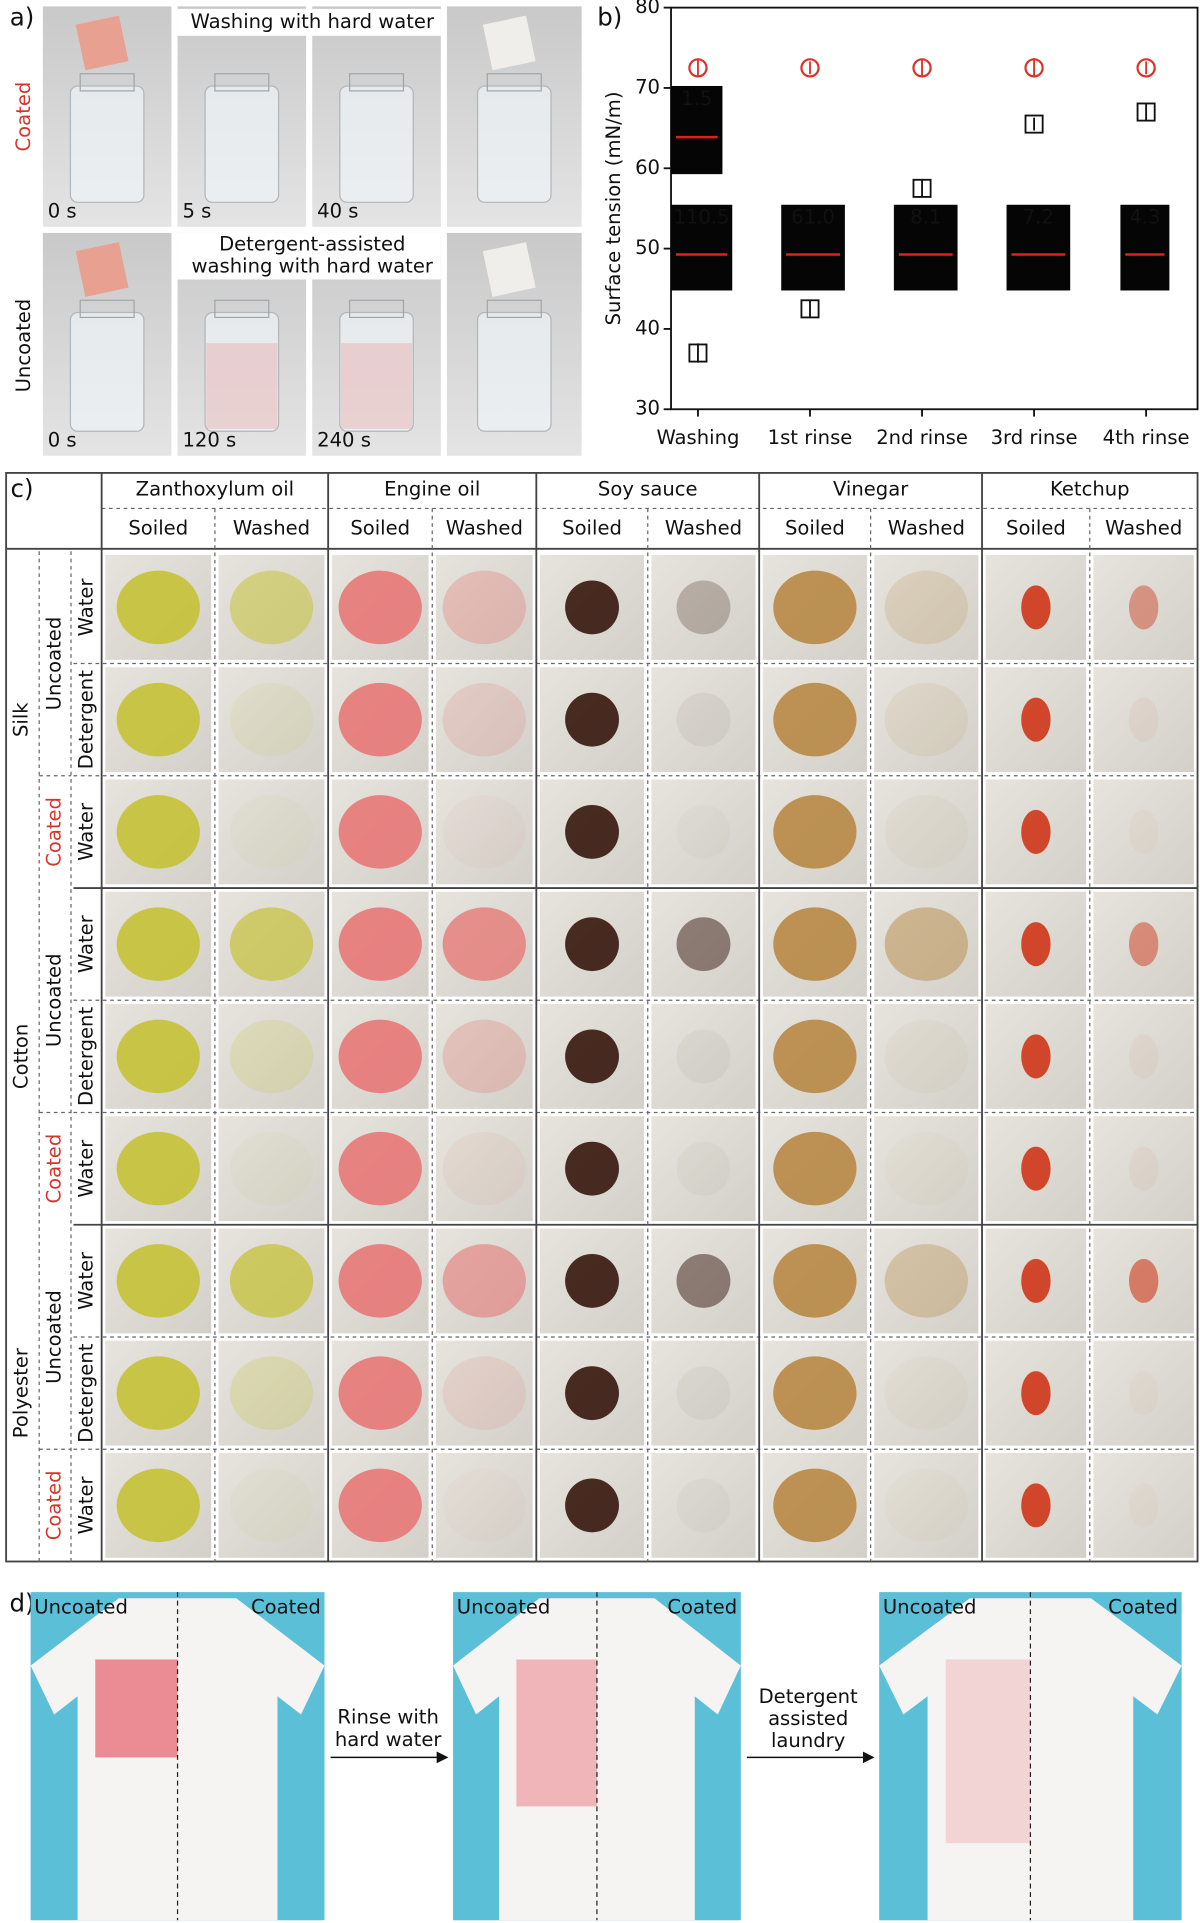 This screenshot has height=1923, width=1200. What do you see at coordinates (647, 327) in the screenshot?
I see `y-tick-label: 40` at bounding box center [647, 327].